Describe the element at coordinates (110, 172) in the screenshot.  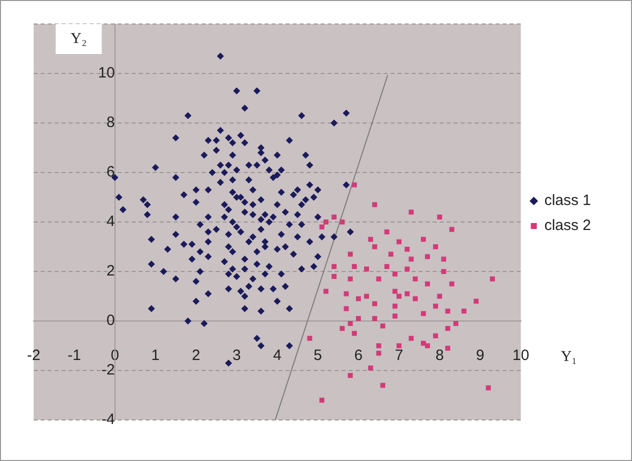
I see `y-tick-label: 6` at that location.